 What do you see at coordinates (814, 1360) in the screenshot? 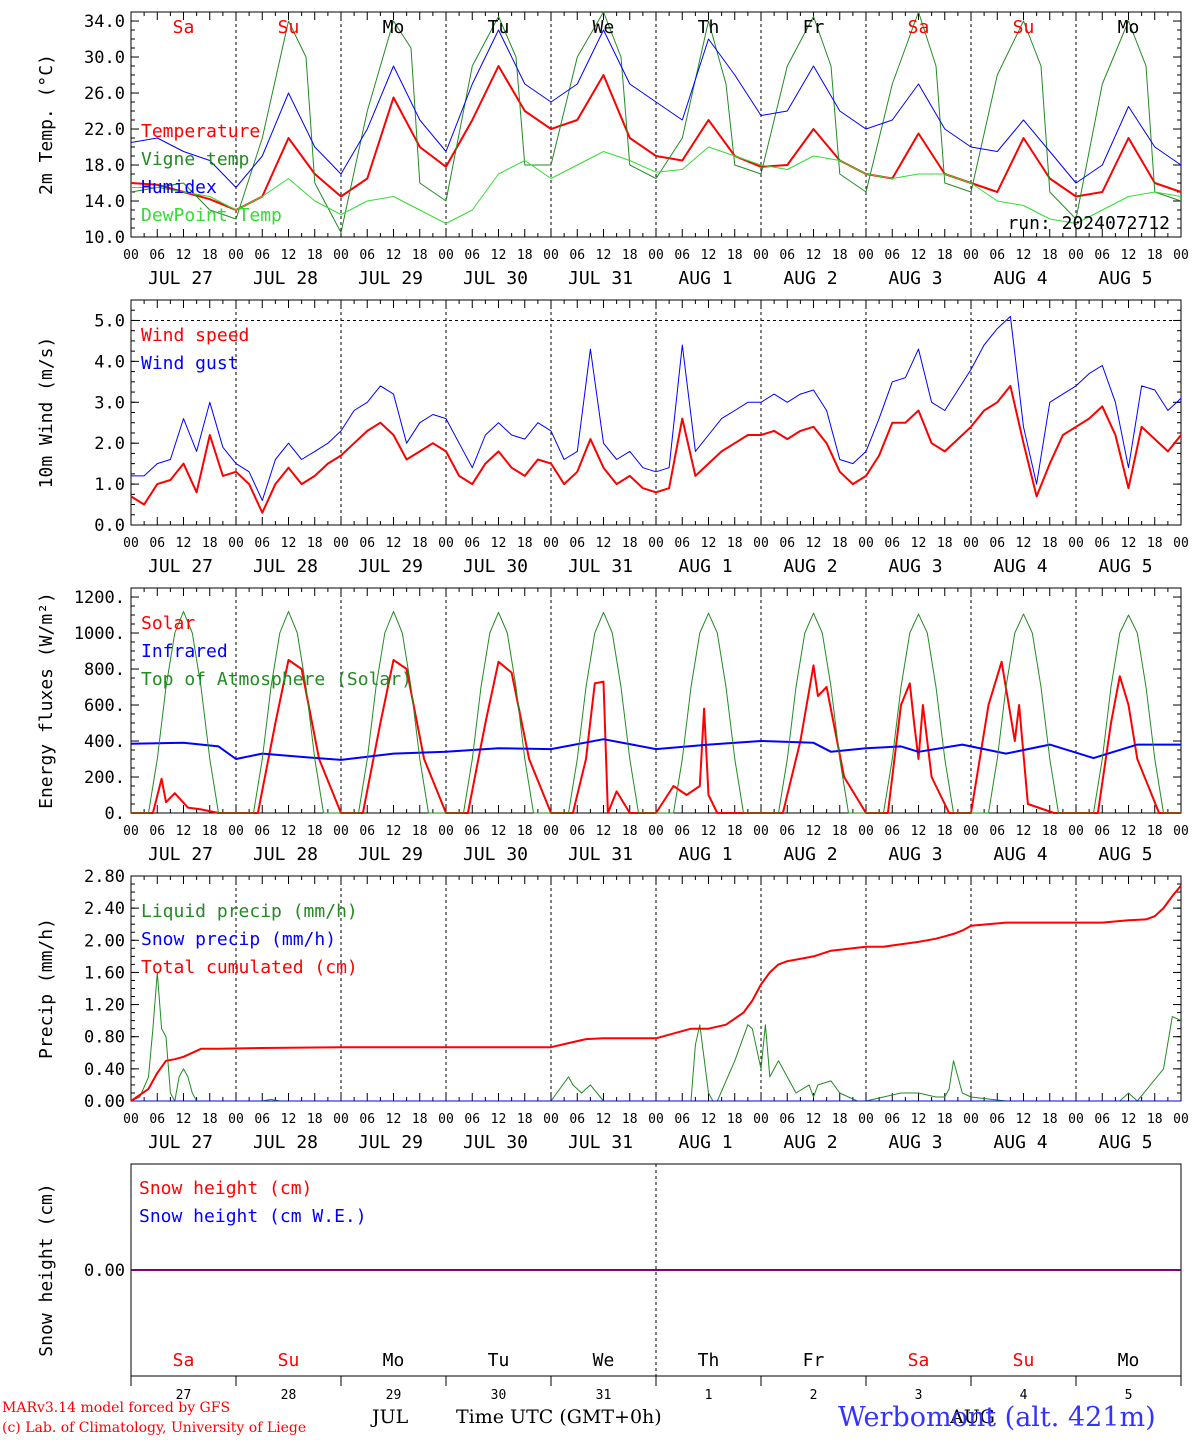
I see `weekday-label-bottom: Fr` at bounding box center [814, 1360].